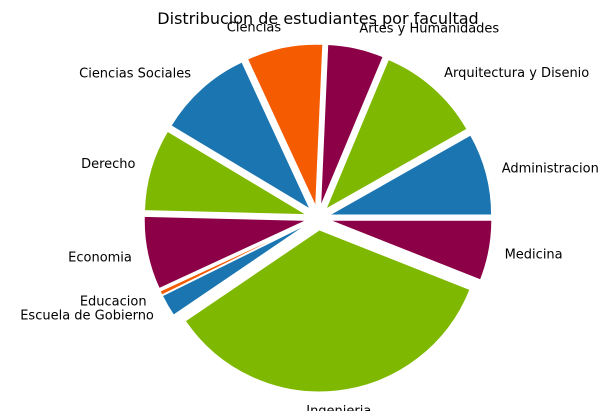 The height and width of the screenshot is (411, 603). I want to click on pie-slice-economia, so click(225, 252).